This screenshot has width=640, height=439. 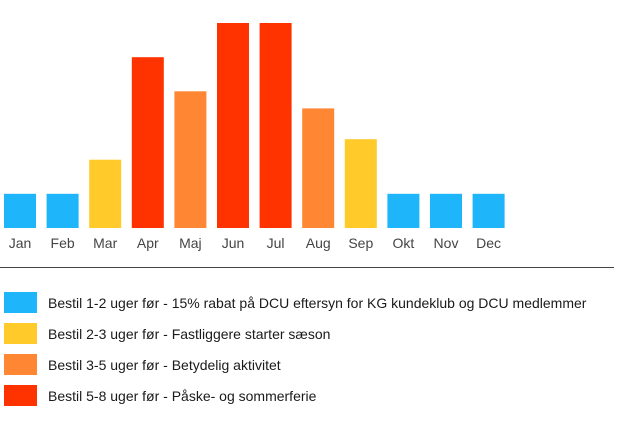 I want to click on bar-maj, so click(x=190, y=159).